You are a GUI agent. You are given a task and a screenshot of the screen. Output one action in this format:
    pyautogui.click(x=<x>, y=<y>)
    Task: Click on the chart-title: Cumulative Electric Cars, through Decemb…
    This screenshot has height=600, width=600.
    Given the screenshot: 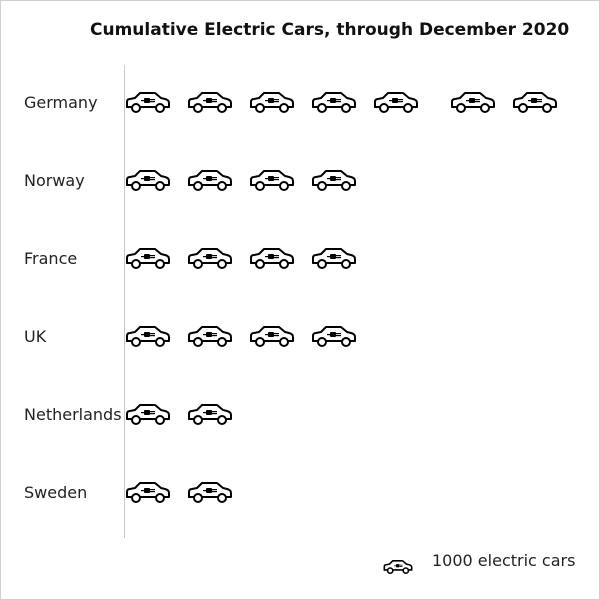 What is the action you would take?
    pyautogui.click(x=330, y=30)
    